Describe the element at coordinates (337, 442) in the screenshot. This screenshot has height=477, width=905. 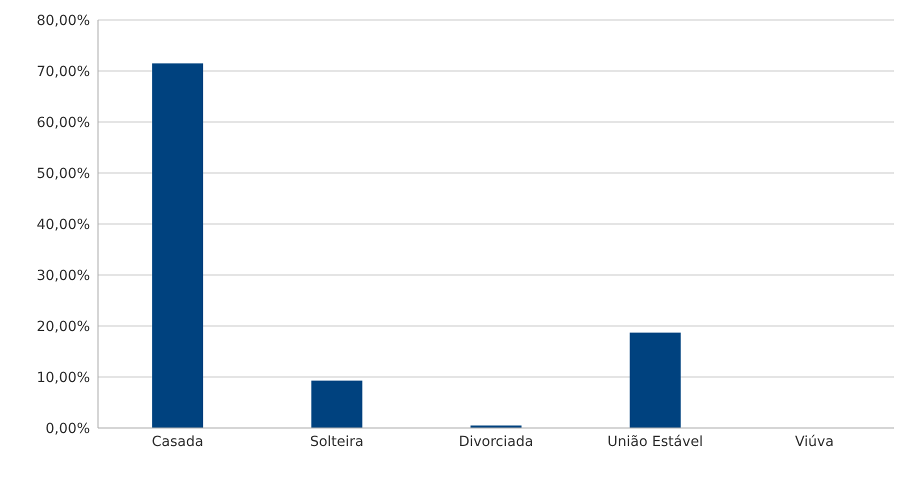
I see `x-tick-label: Solteira` at that location.